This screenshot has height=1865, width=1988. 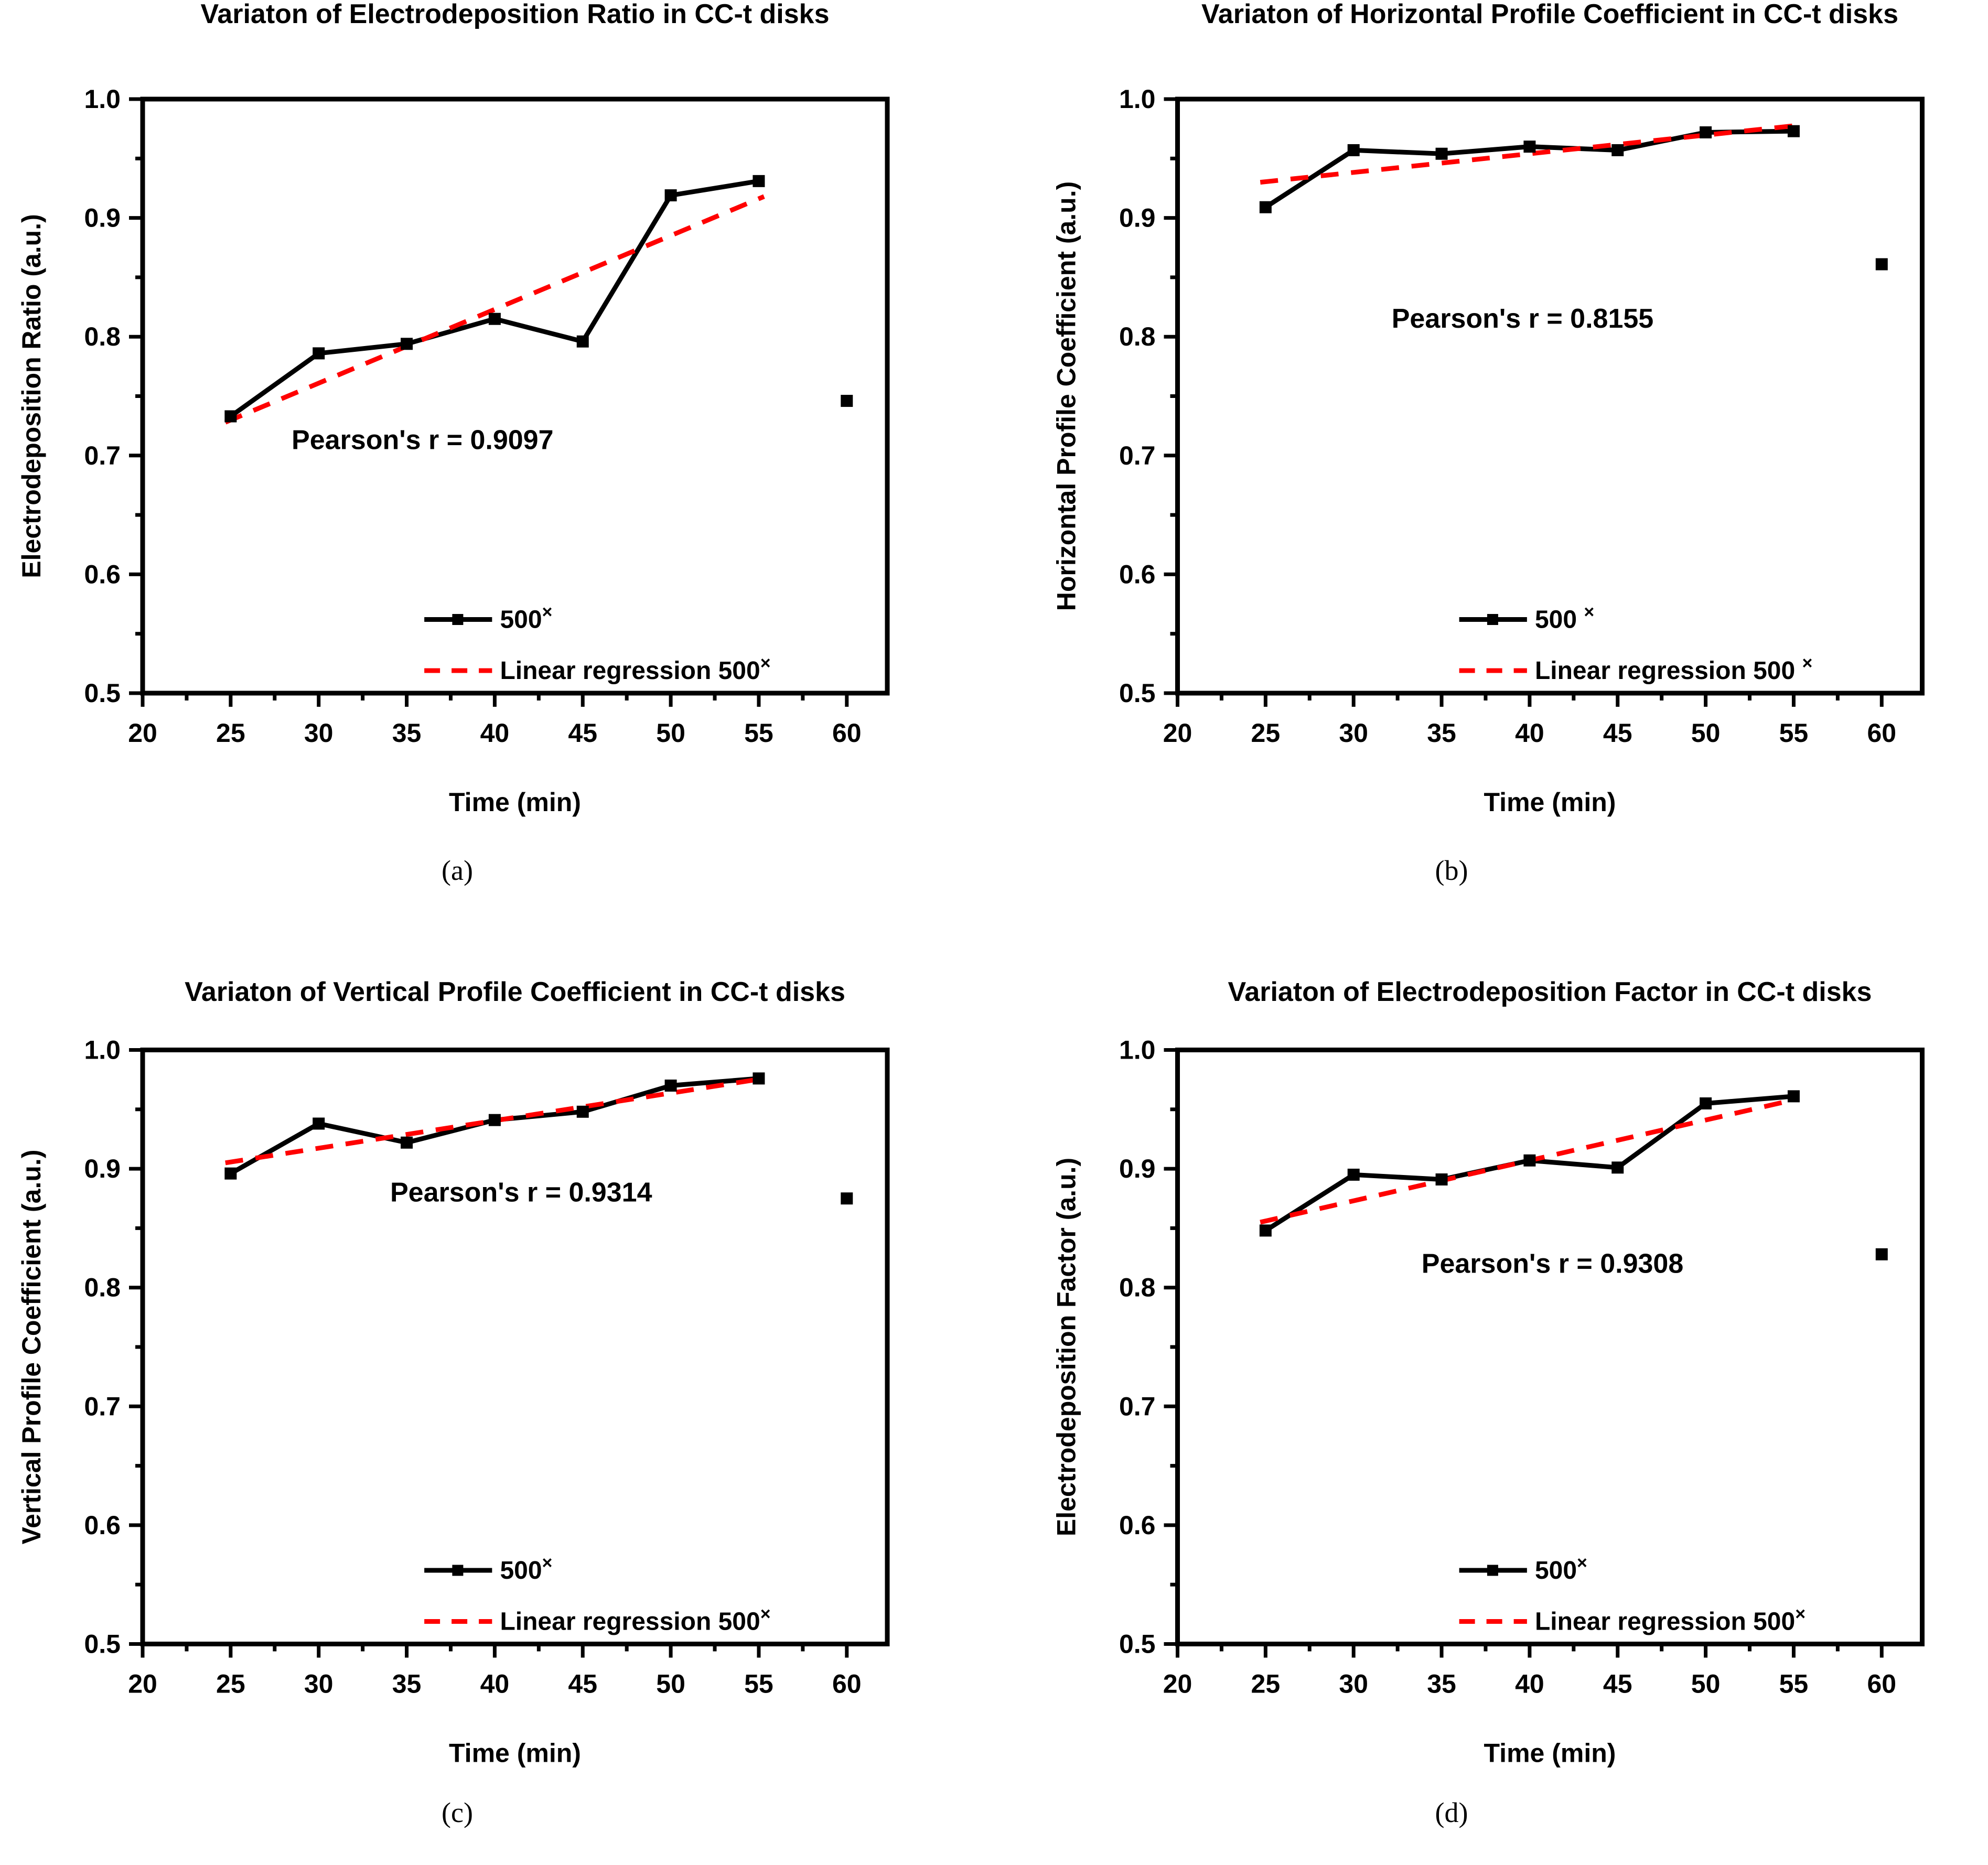 I want to click on series-500x-line, so click(x=494, y=298).